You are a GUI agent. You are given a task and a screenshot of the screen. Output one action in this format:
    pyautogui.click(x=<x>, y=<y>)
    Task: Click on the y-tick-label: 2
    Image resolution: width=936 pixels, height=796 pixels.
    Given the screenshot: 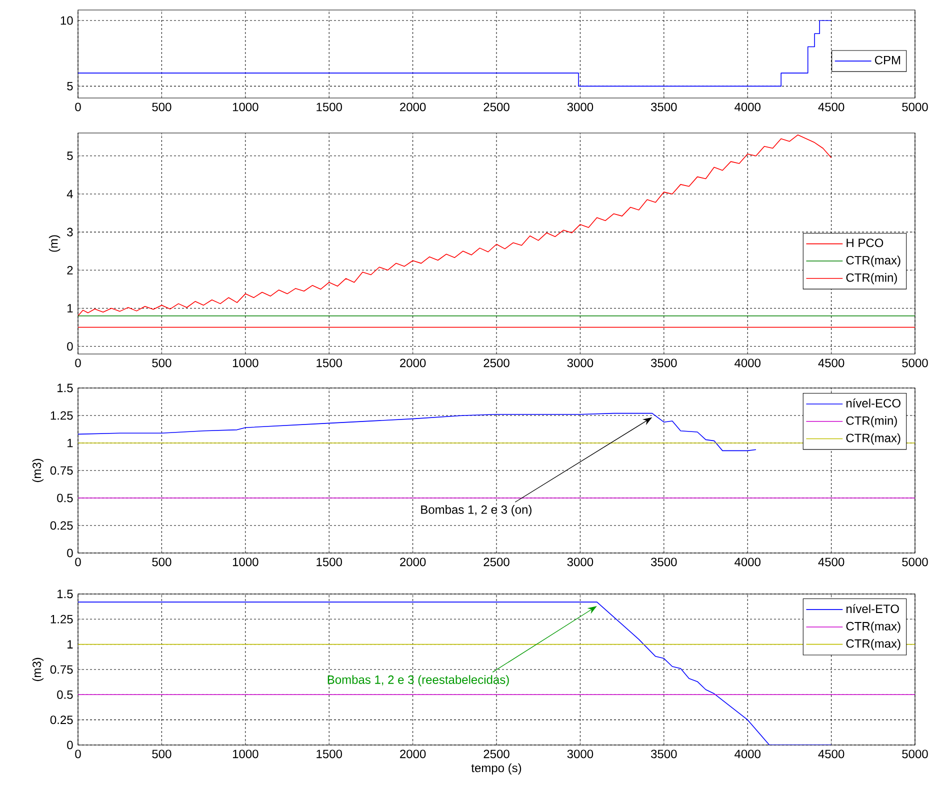 What is the action you would take?
    pyautogui.click(x=70, y=270)
    